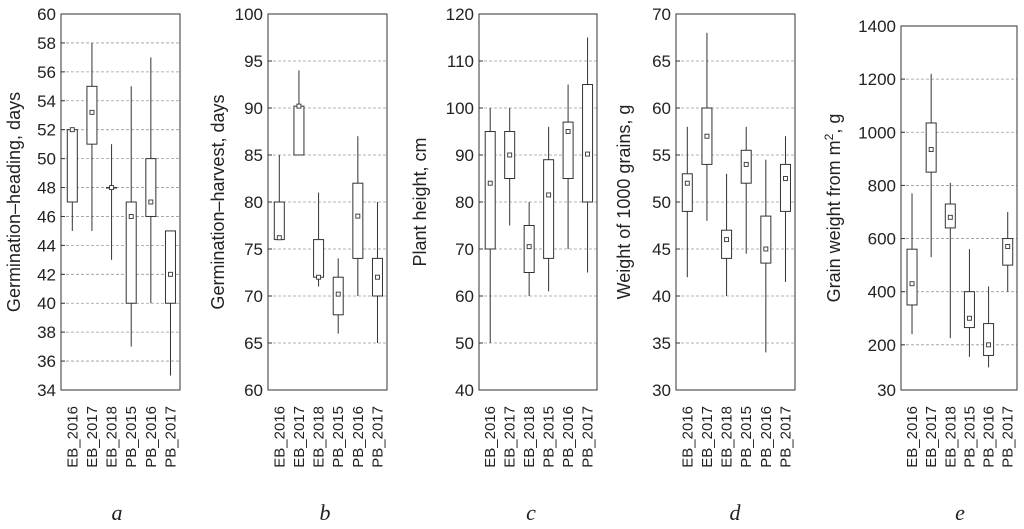  Describe the element at coordinates (253, 202) in the screenshot. I see `y-tick-label: 80` at that location.